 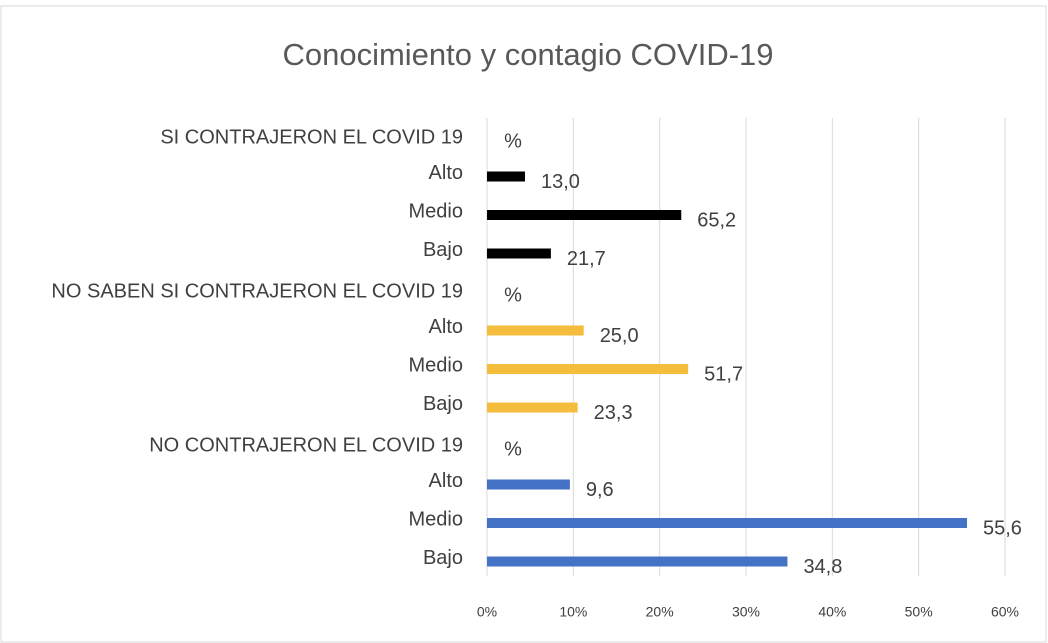 I want to click on chart-title: Conocimiento y contagio COVID-19, so click(x=527, y=54).